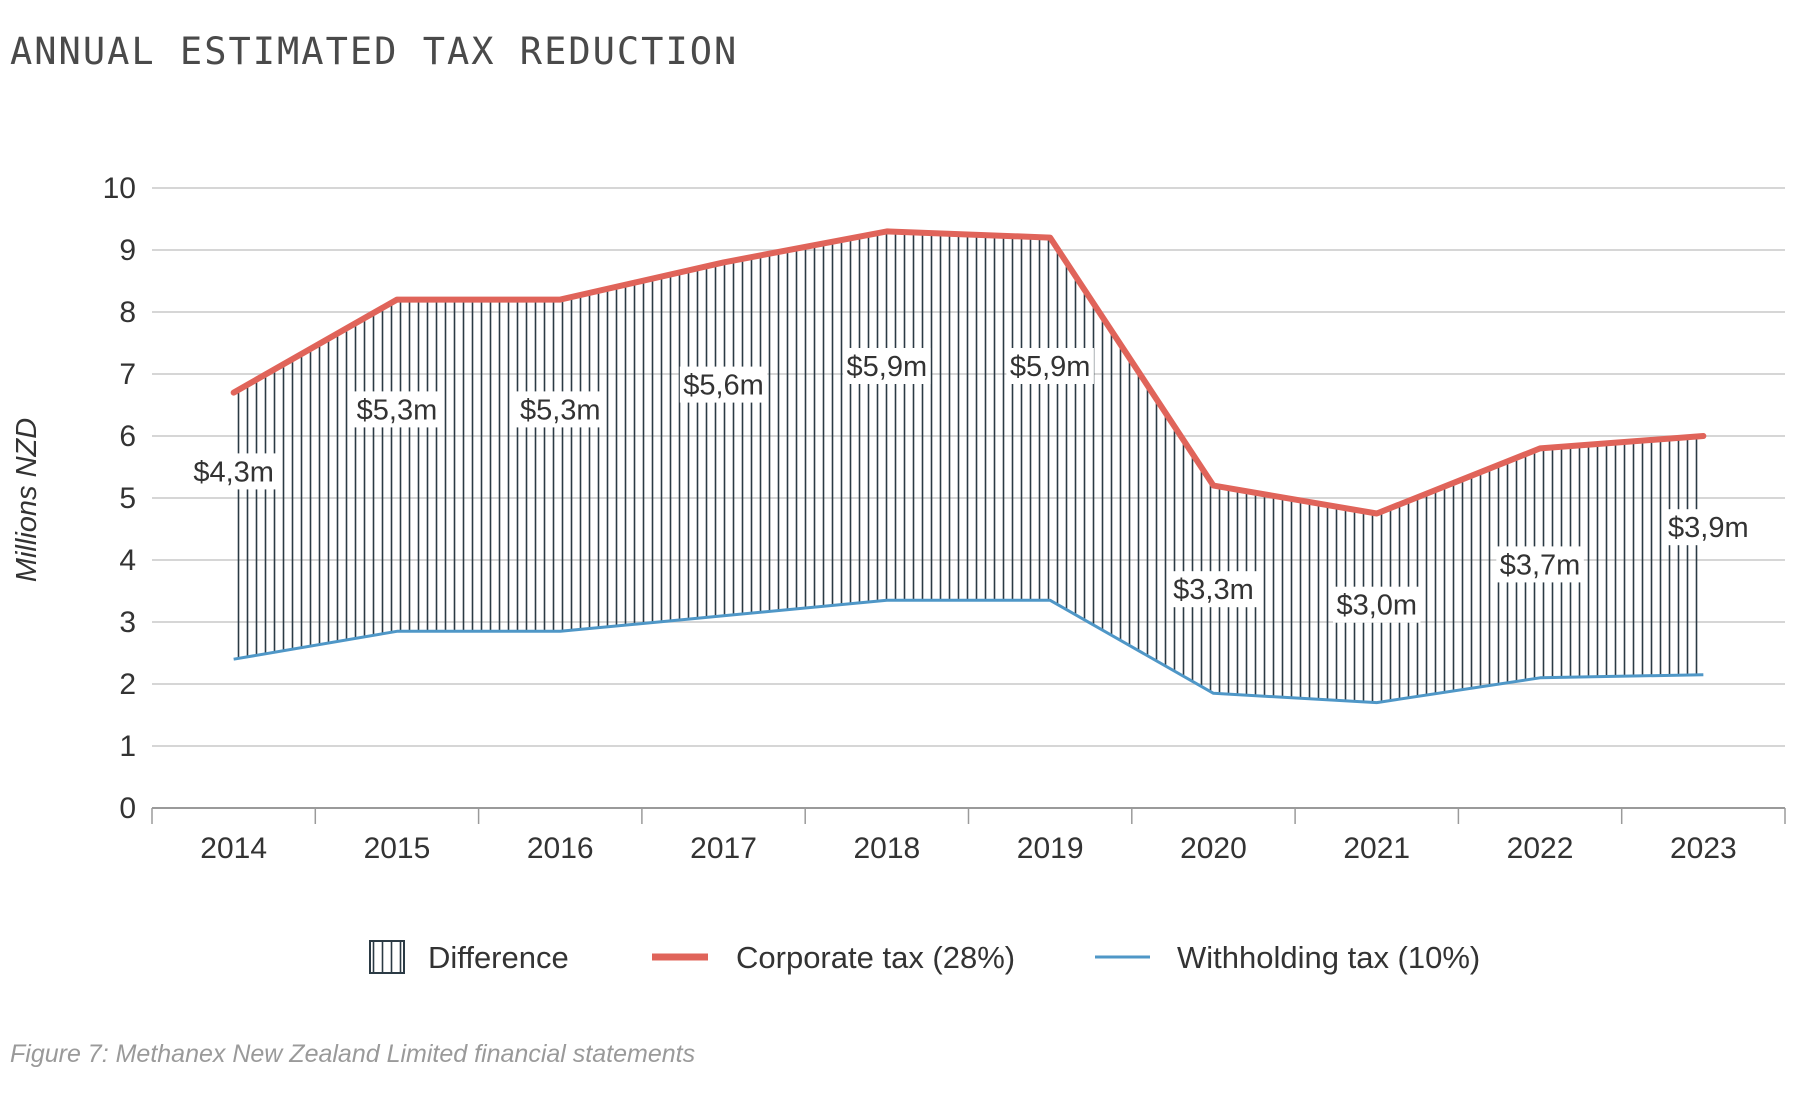 The width and height of the screenshot is (1796, 1106). What do you see at coordinates (119, 188) in the screenshot?
I see `y-tick-label: 10` at bounding box center [119, 188].